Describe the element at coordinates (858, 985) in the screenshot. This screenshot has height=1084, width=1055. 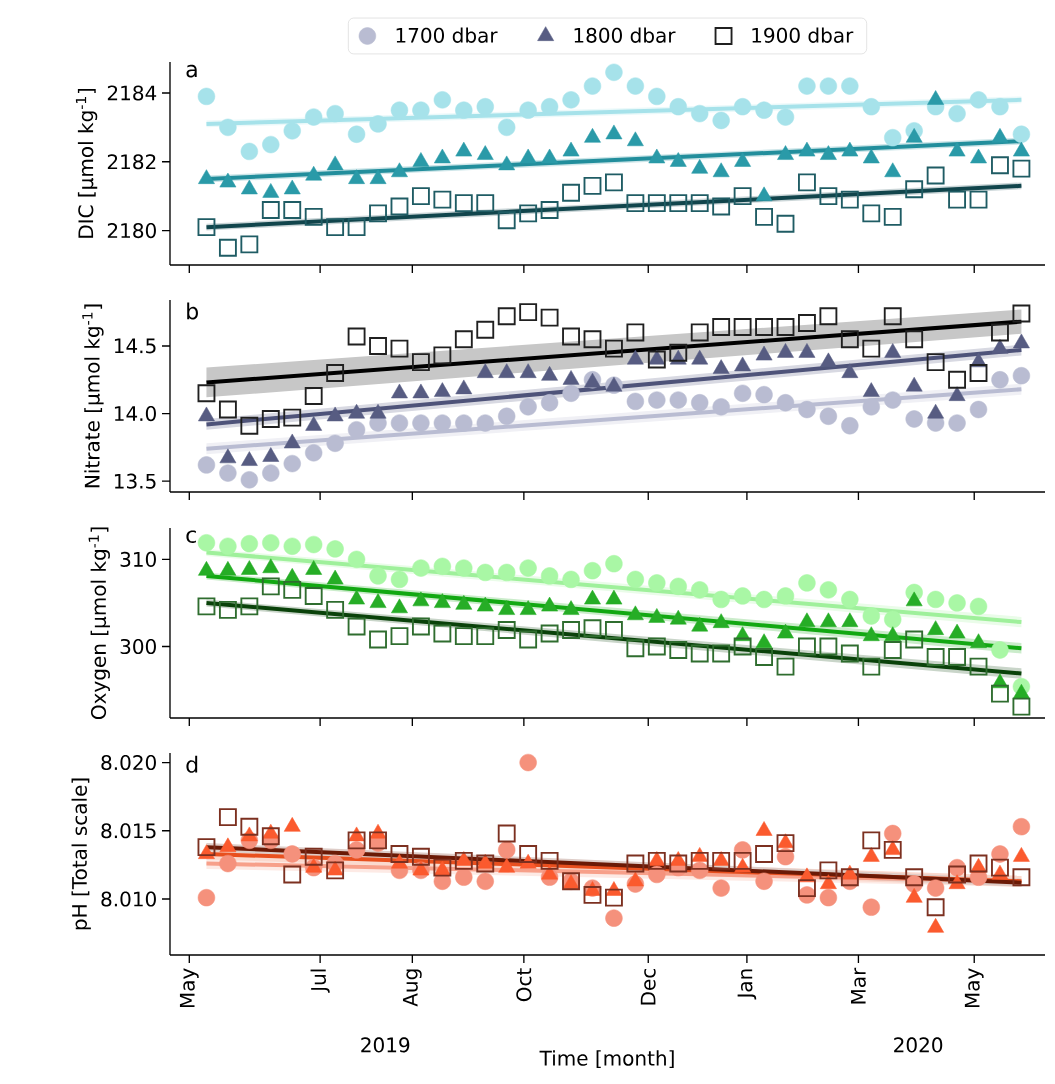
I see `x-tick-label: Mar` at that location.